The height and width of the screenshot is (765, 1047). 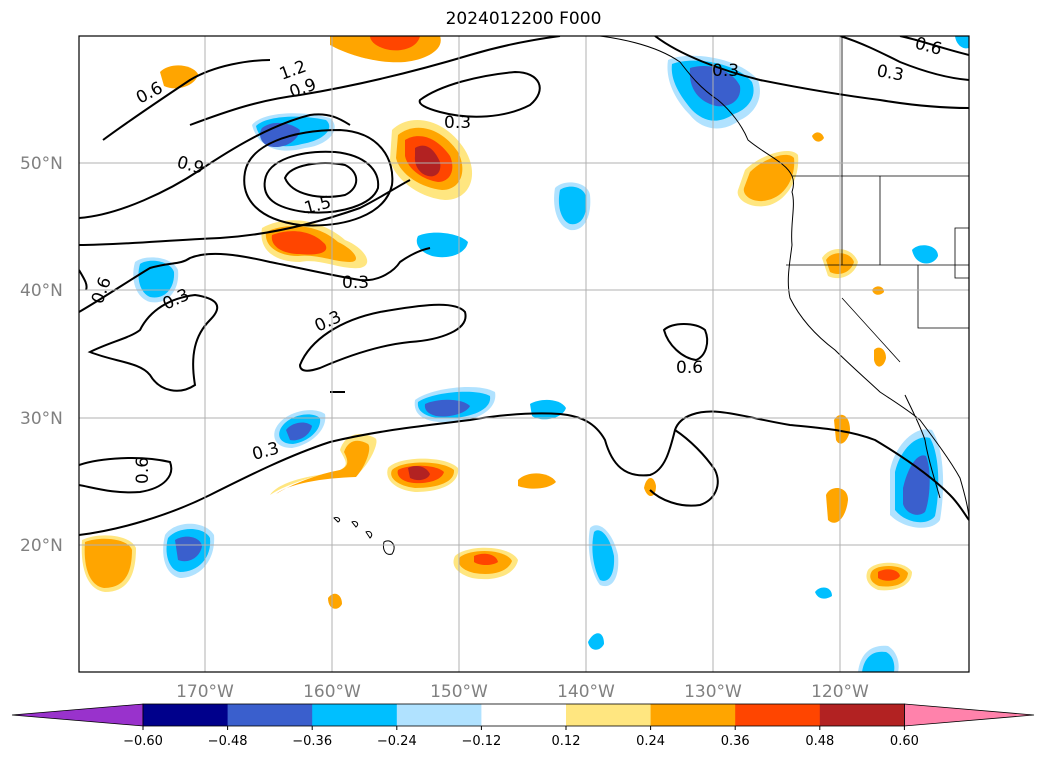 I want to click on latitude-labels: 50°N 40°N 30°N 20°N, so click(x=41, y=355).